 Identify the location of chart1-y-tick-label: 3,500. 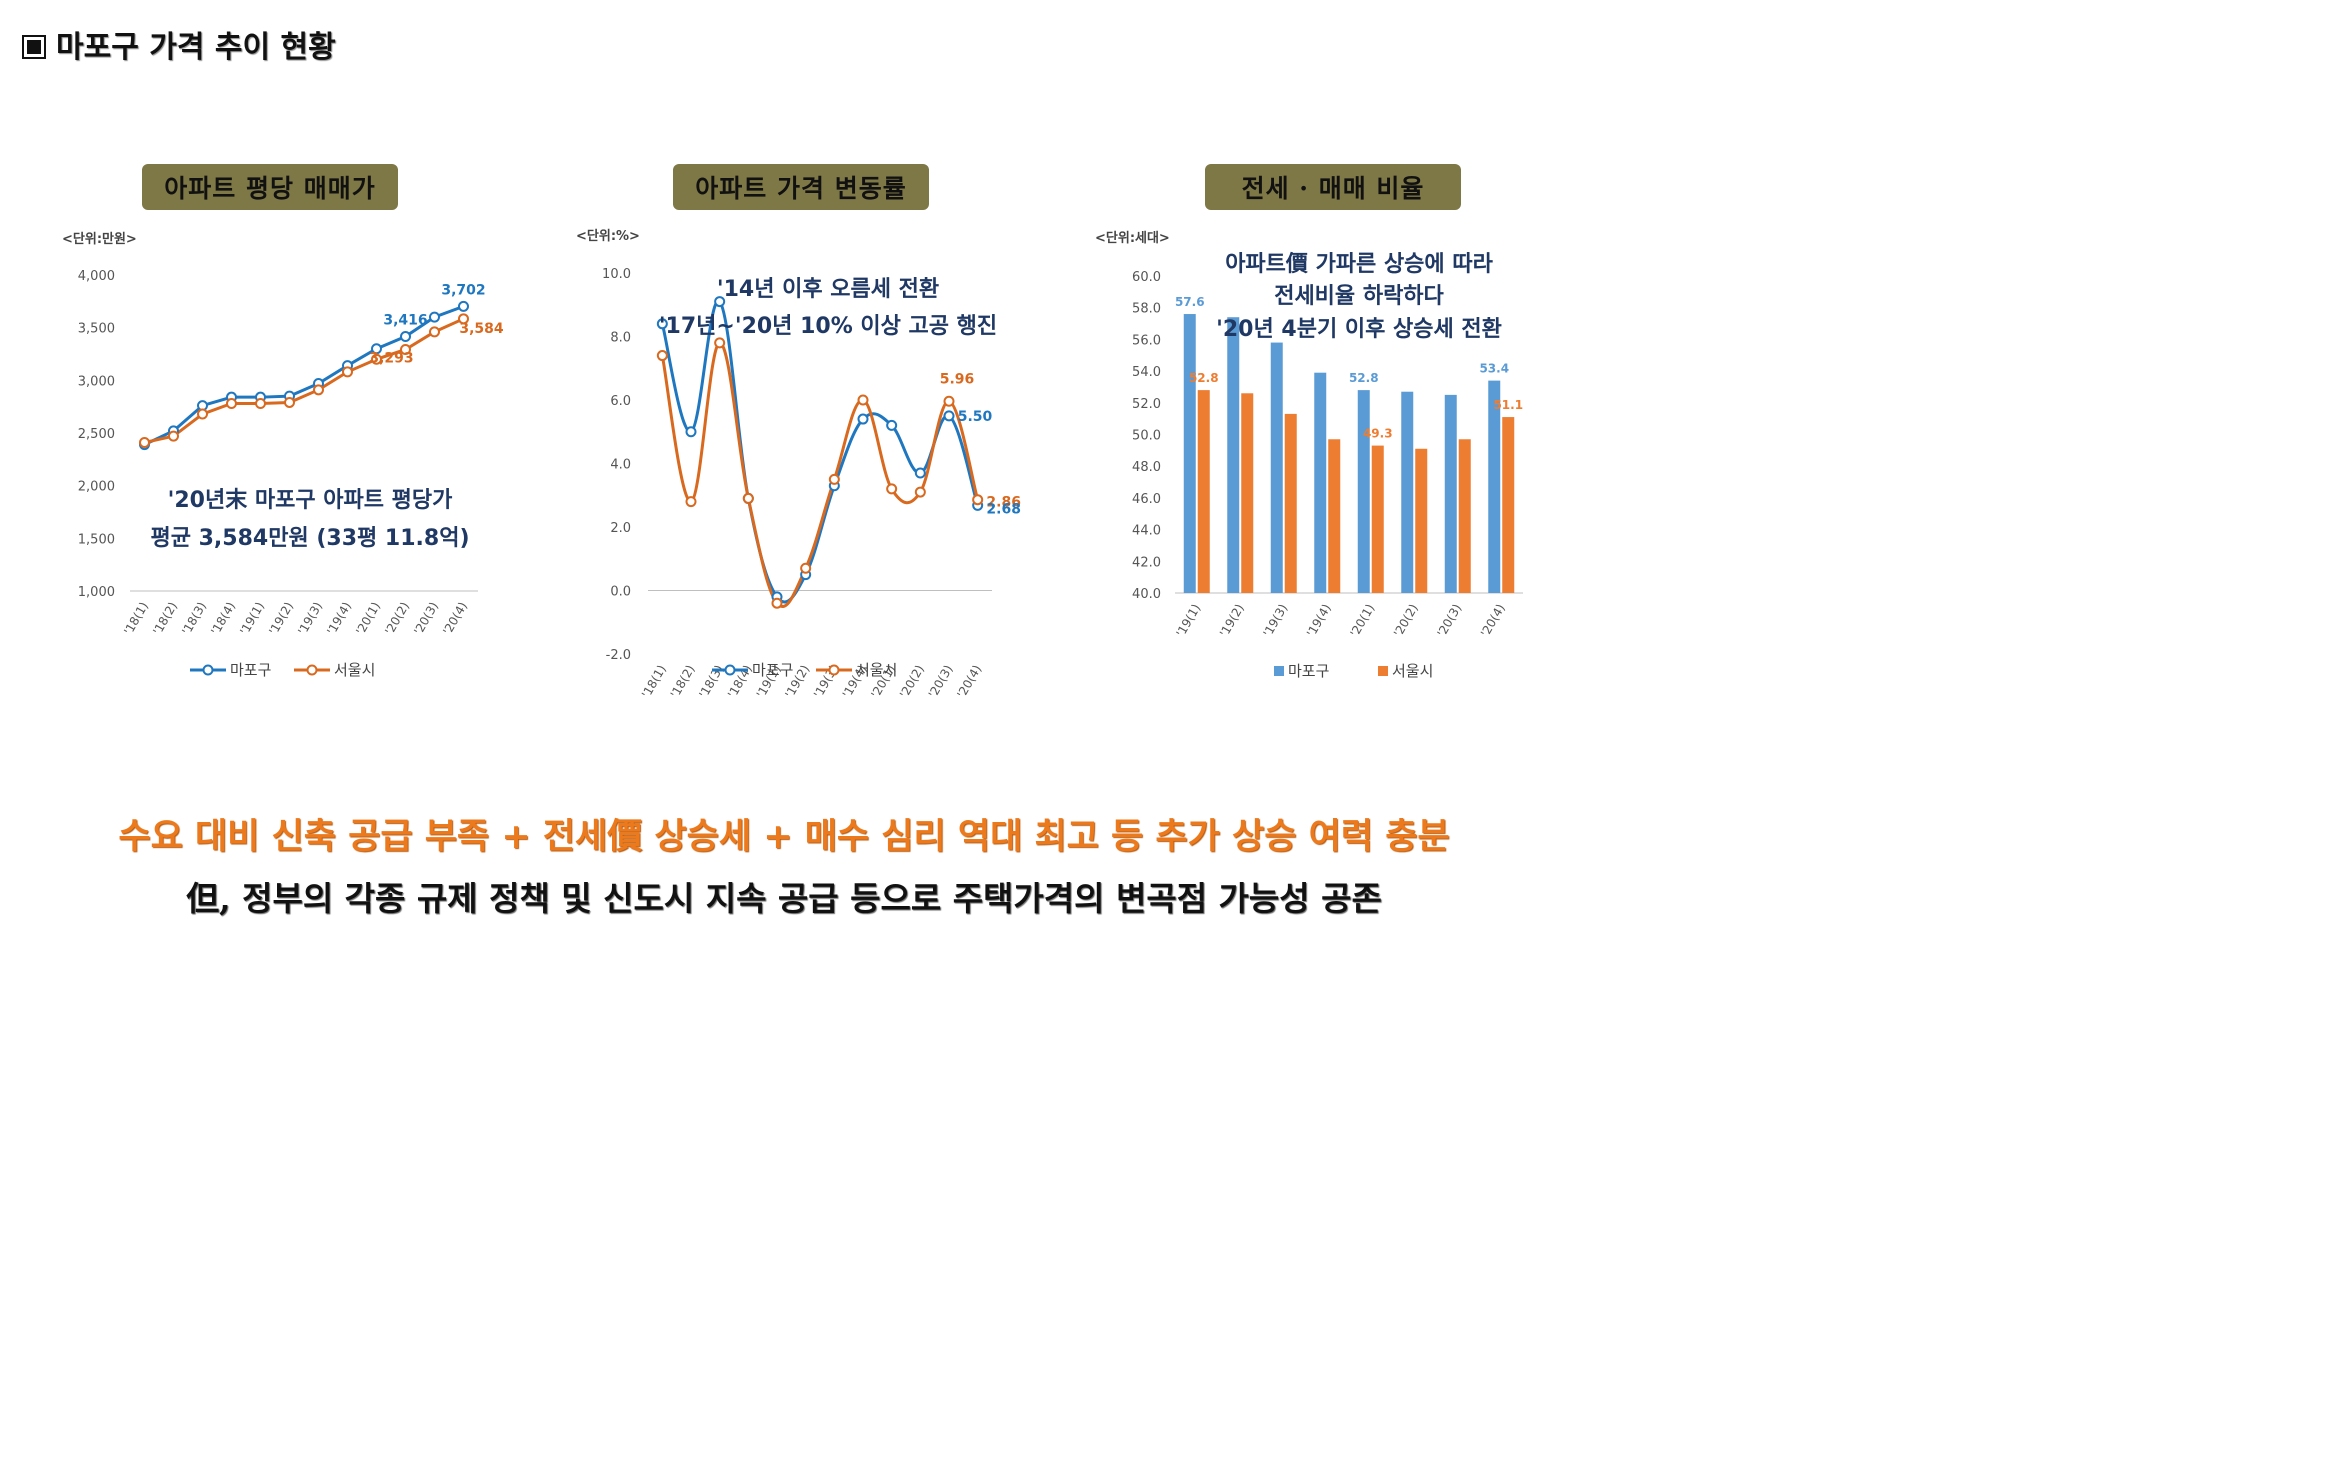
(96, 329).